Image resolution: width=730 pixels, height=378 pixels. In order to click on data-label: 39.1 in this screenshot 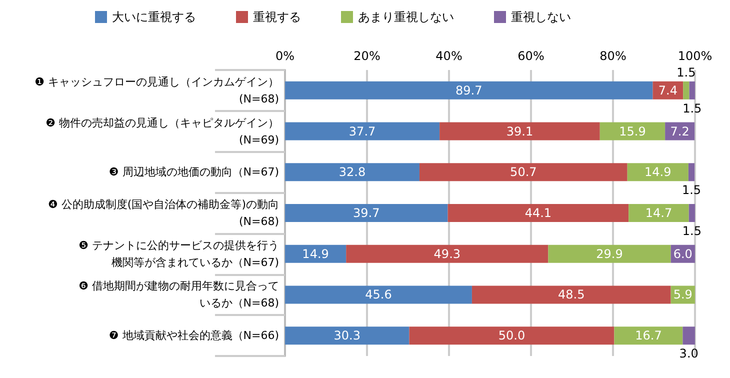, I will do `click(520, 131)`.